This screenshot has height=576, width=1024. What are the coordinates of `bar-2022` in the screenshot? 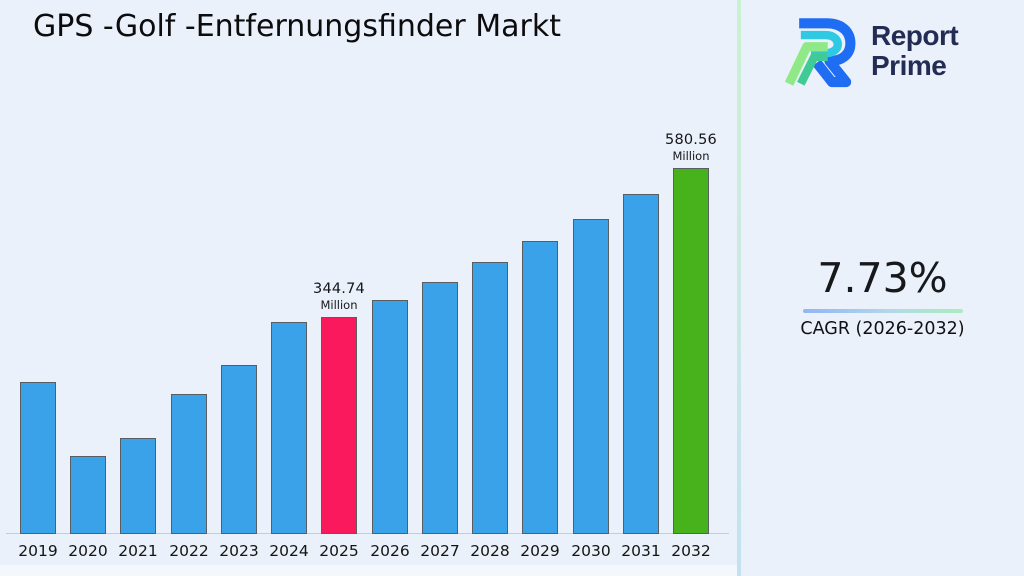 It's located at (189, 464).